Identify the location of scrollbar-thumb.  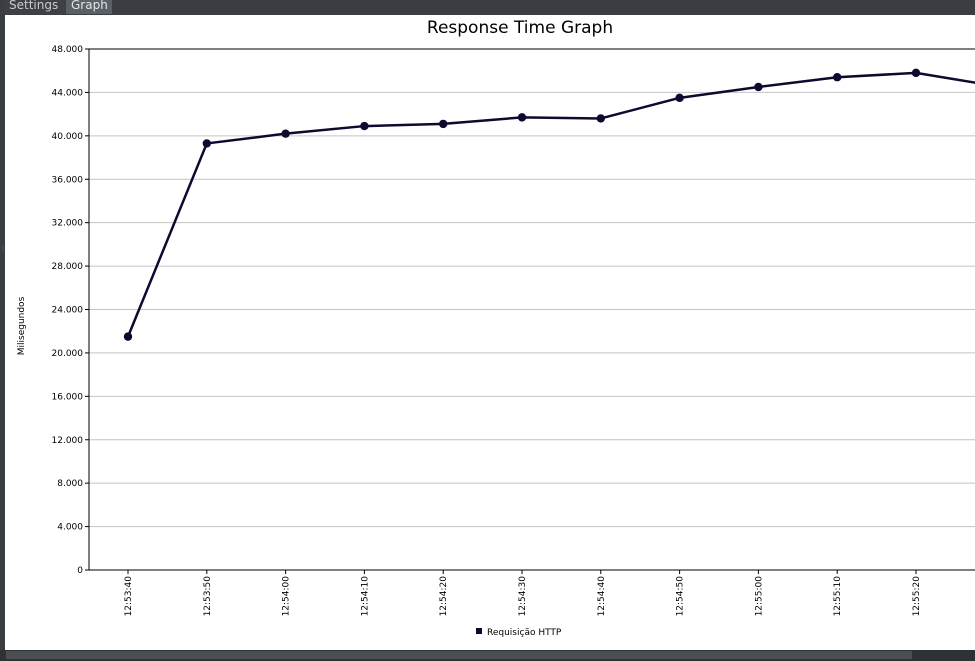
(459, 655).